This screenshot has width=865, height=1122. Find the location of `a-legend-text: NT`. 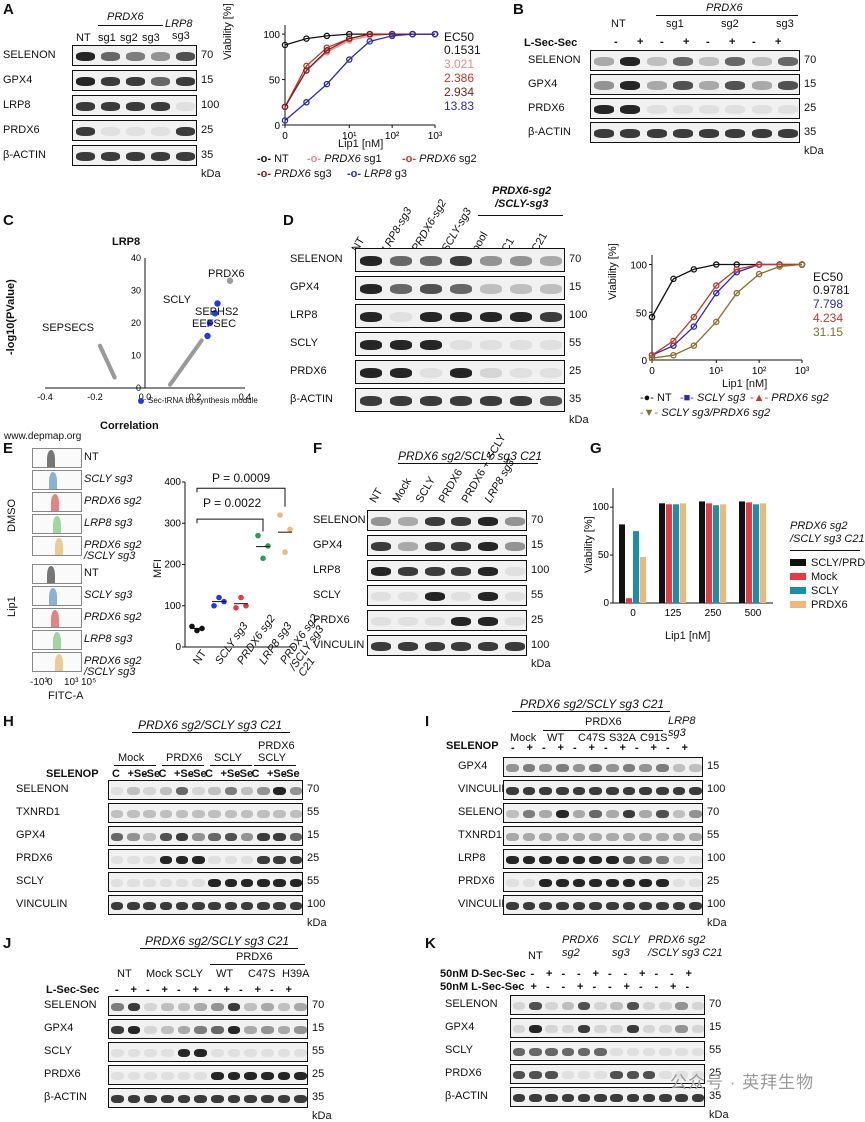

a-legend-text: NT is located at coordinates (281, 159).